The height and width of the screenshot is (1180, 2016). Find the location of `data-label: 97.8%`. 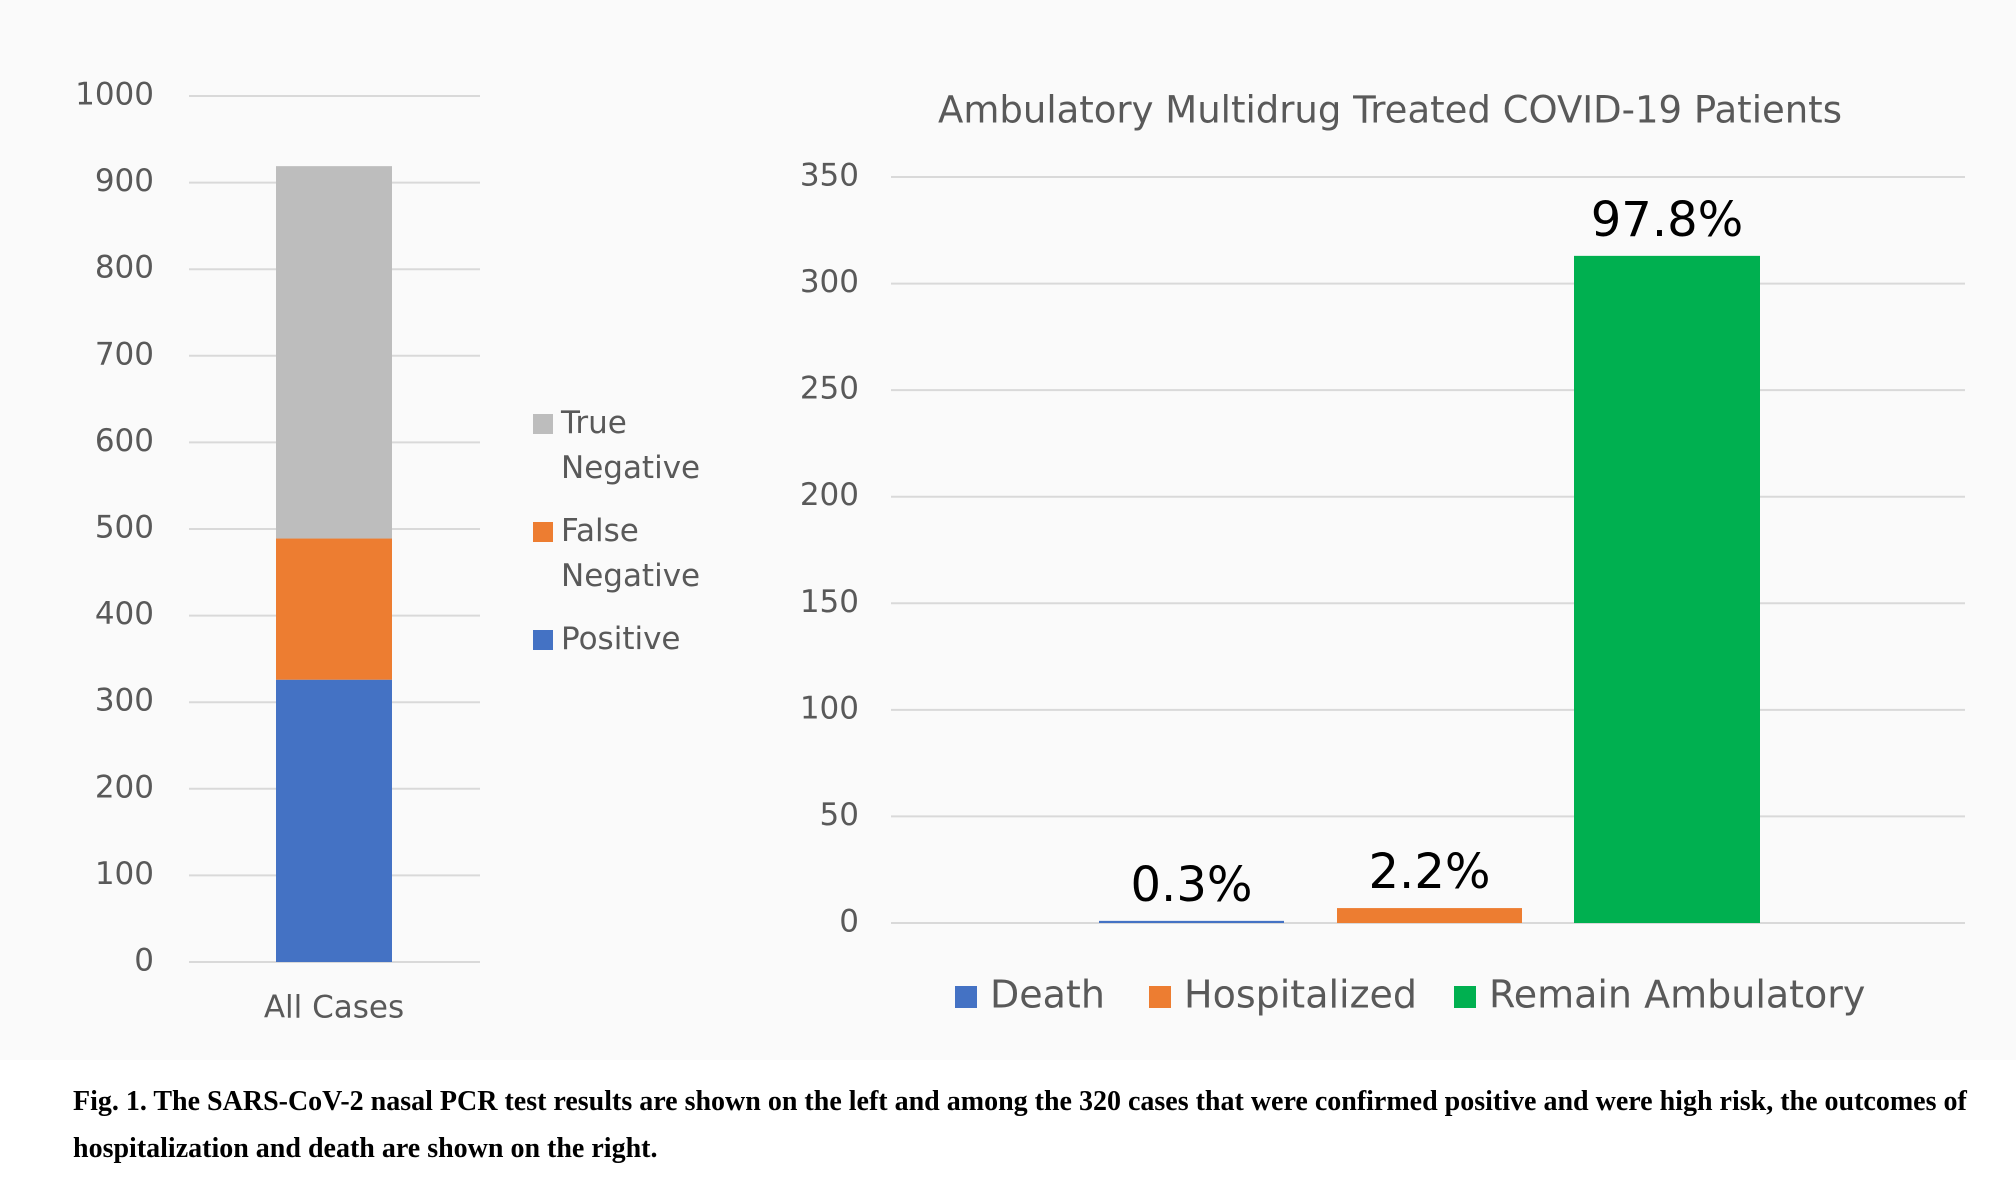

data-label: 97.8% is located at coordinates (1667, 220).